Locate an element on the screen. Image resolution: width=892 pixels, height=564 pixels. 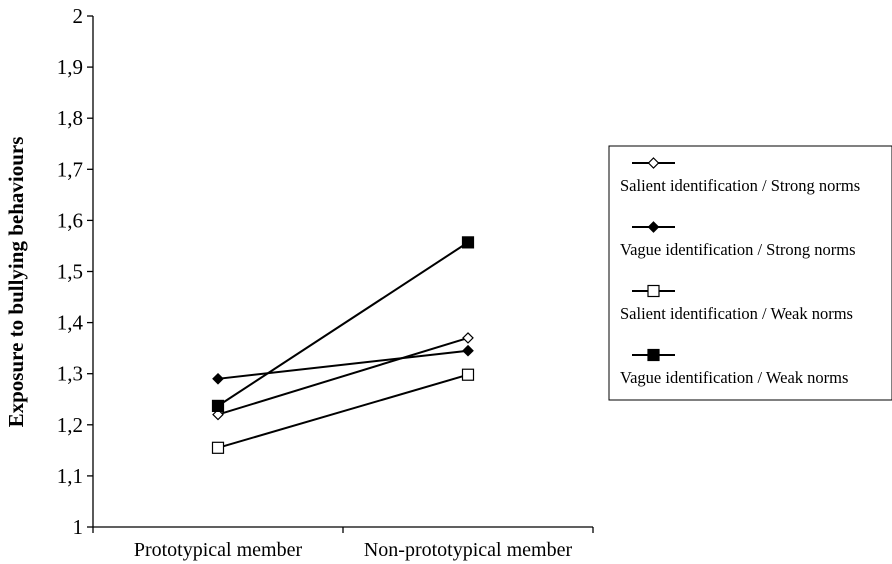
y-tick-label: 2 is located at coordinates (78, 16).